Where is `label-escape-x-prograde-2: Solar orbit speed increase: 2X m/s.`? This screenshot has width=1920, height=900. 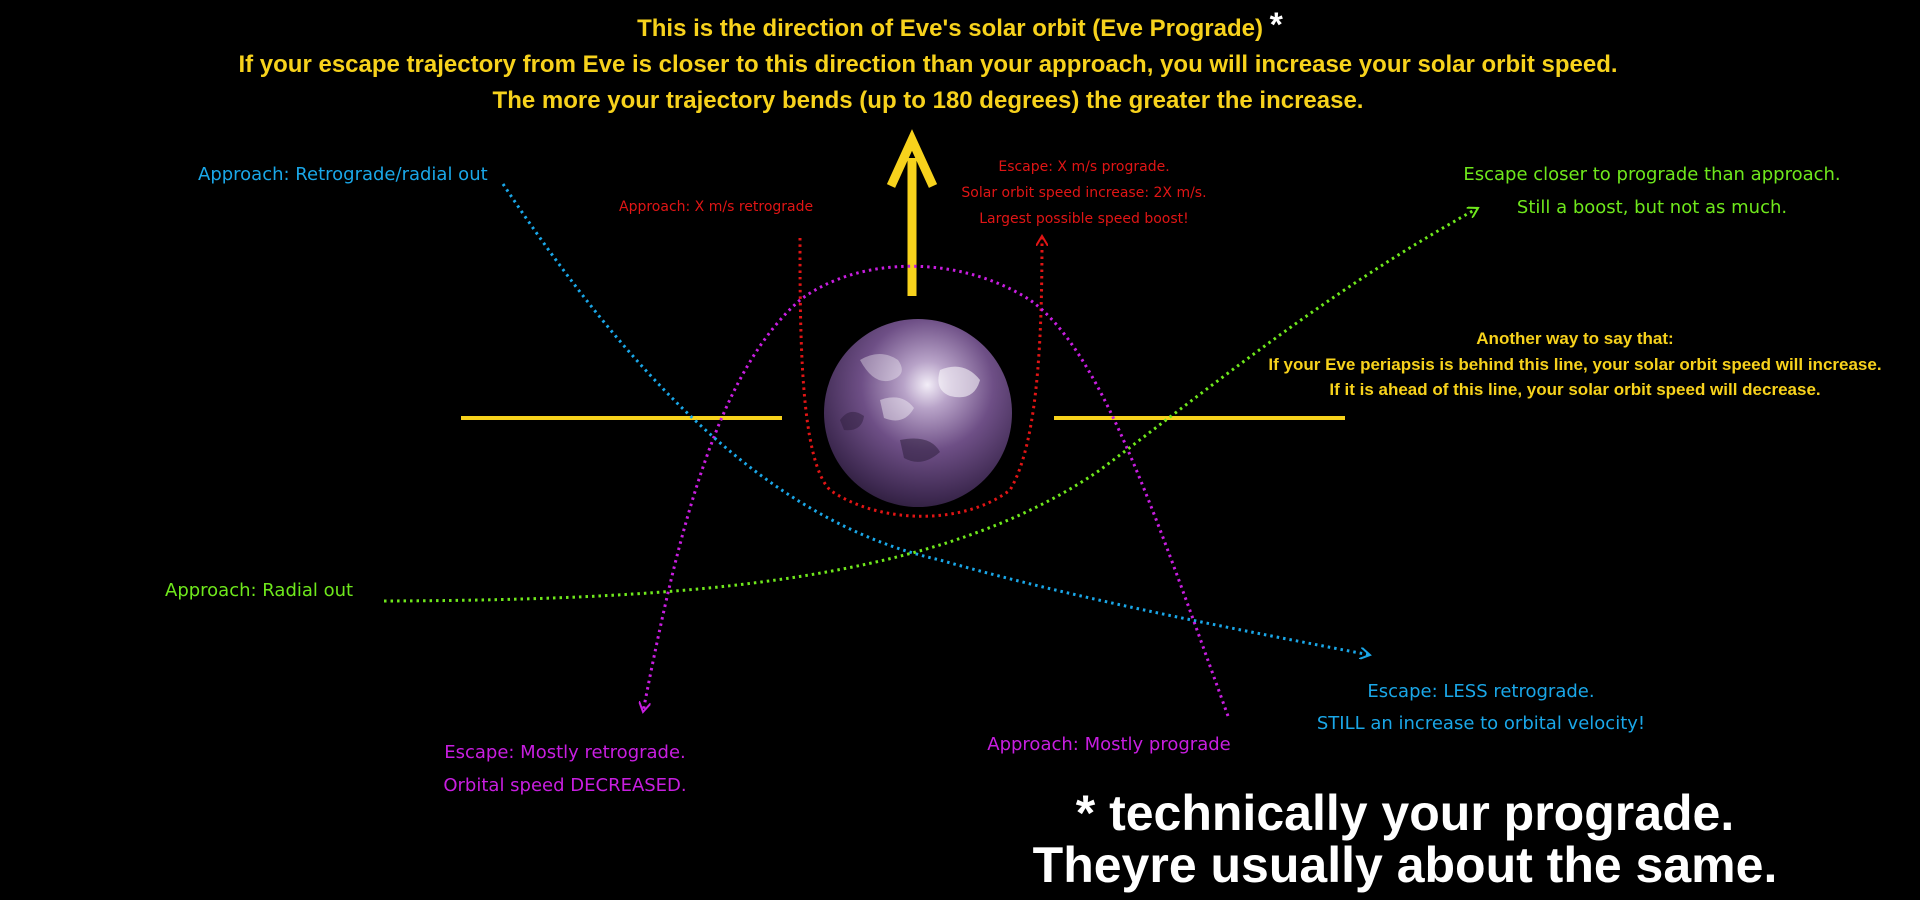 label-escape-x-prograde-2: Solar orbit speed increase: 2X m/s. is located at coordinates (1083, 193).